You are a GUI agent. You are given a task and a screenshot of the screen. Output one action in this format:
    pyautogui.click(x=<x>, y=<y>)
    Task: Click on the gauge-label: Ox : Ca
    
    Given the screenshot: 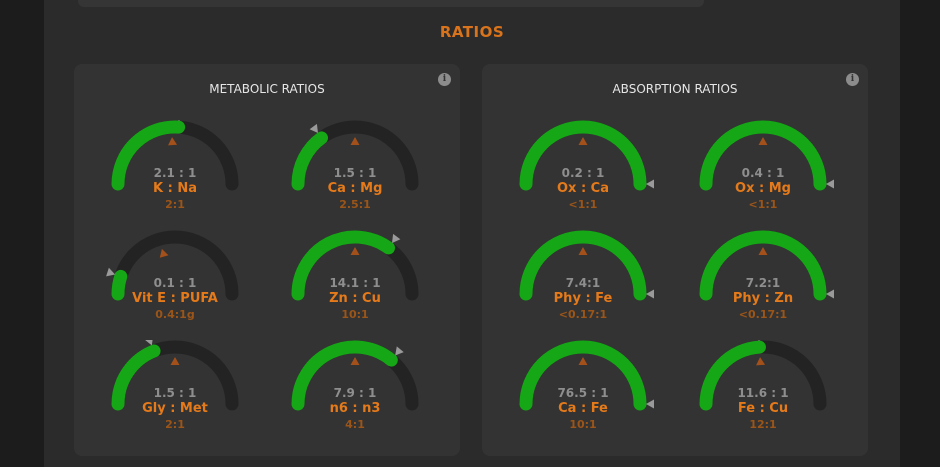 What is the action you would take?
    pyautogui.click(x=583, y=188)
    